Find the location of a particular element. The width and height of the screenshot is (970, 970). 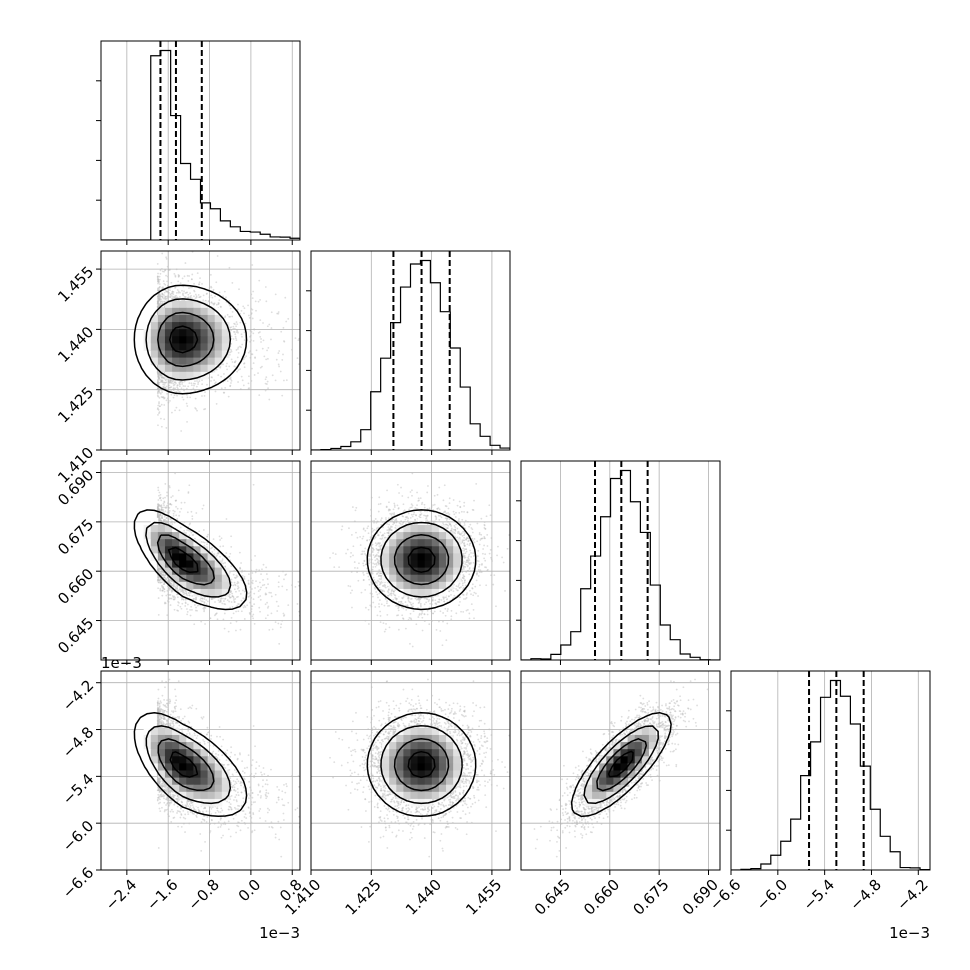

density-contour is located at coordinates (186, 339).